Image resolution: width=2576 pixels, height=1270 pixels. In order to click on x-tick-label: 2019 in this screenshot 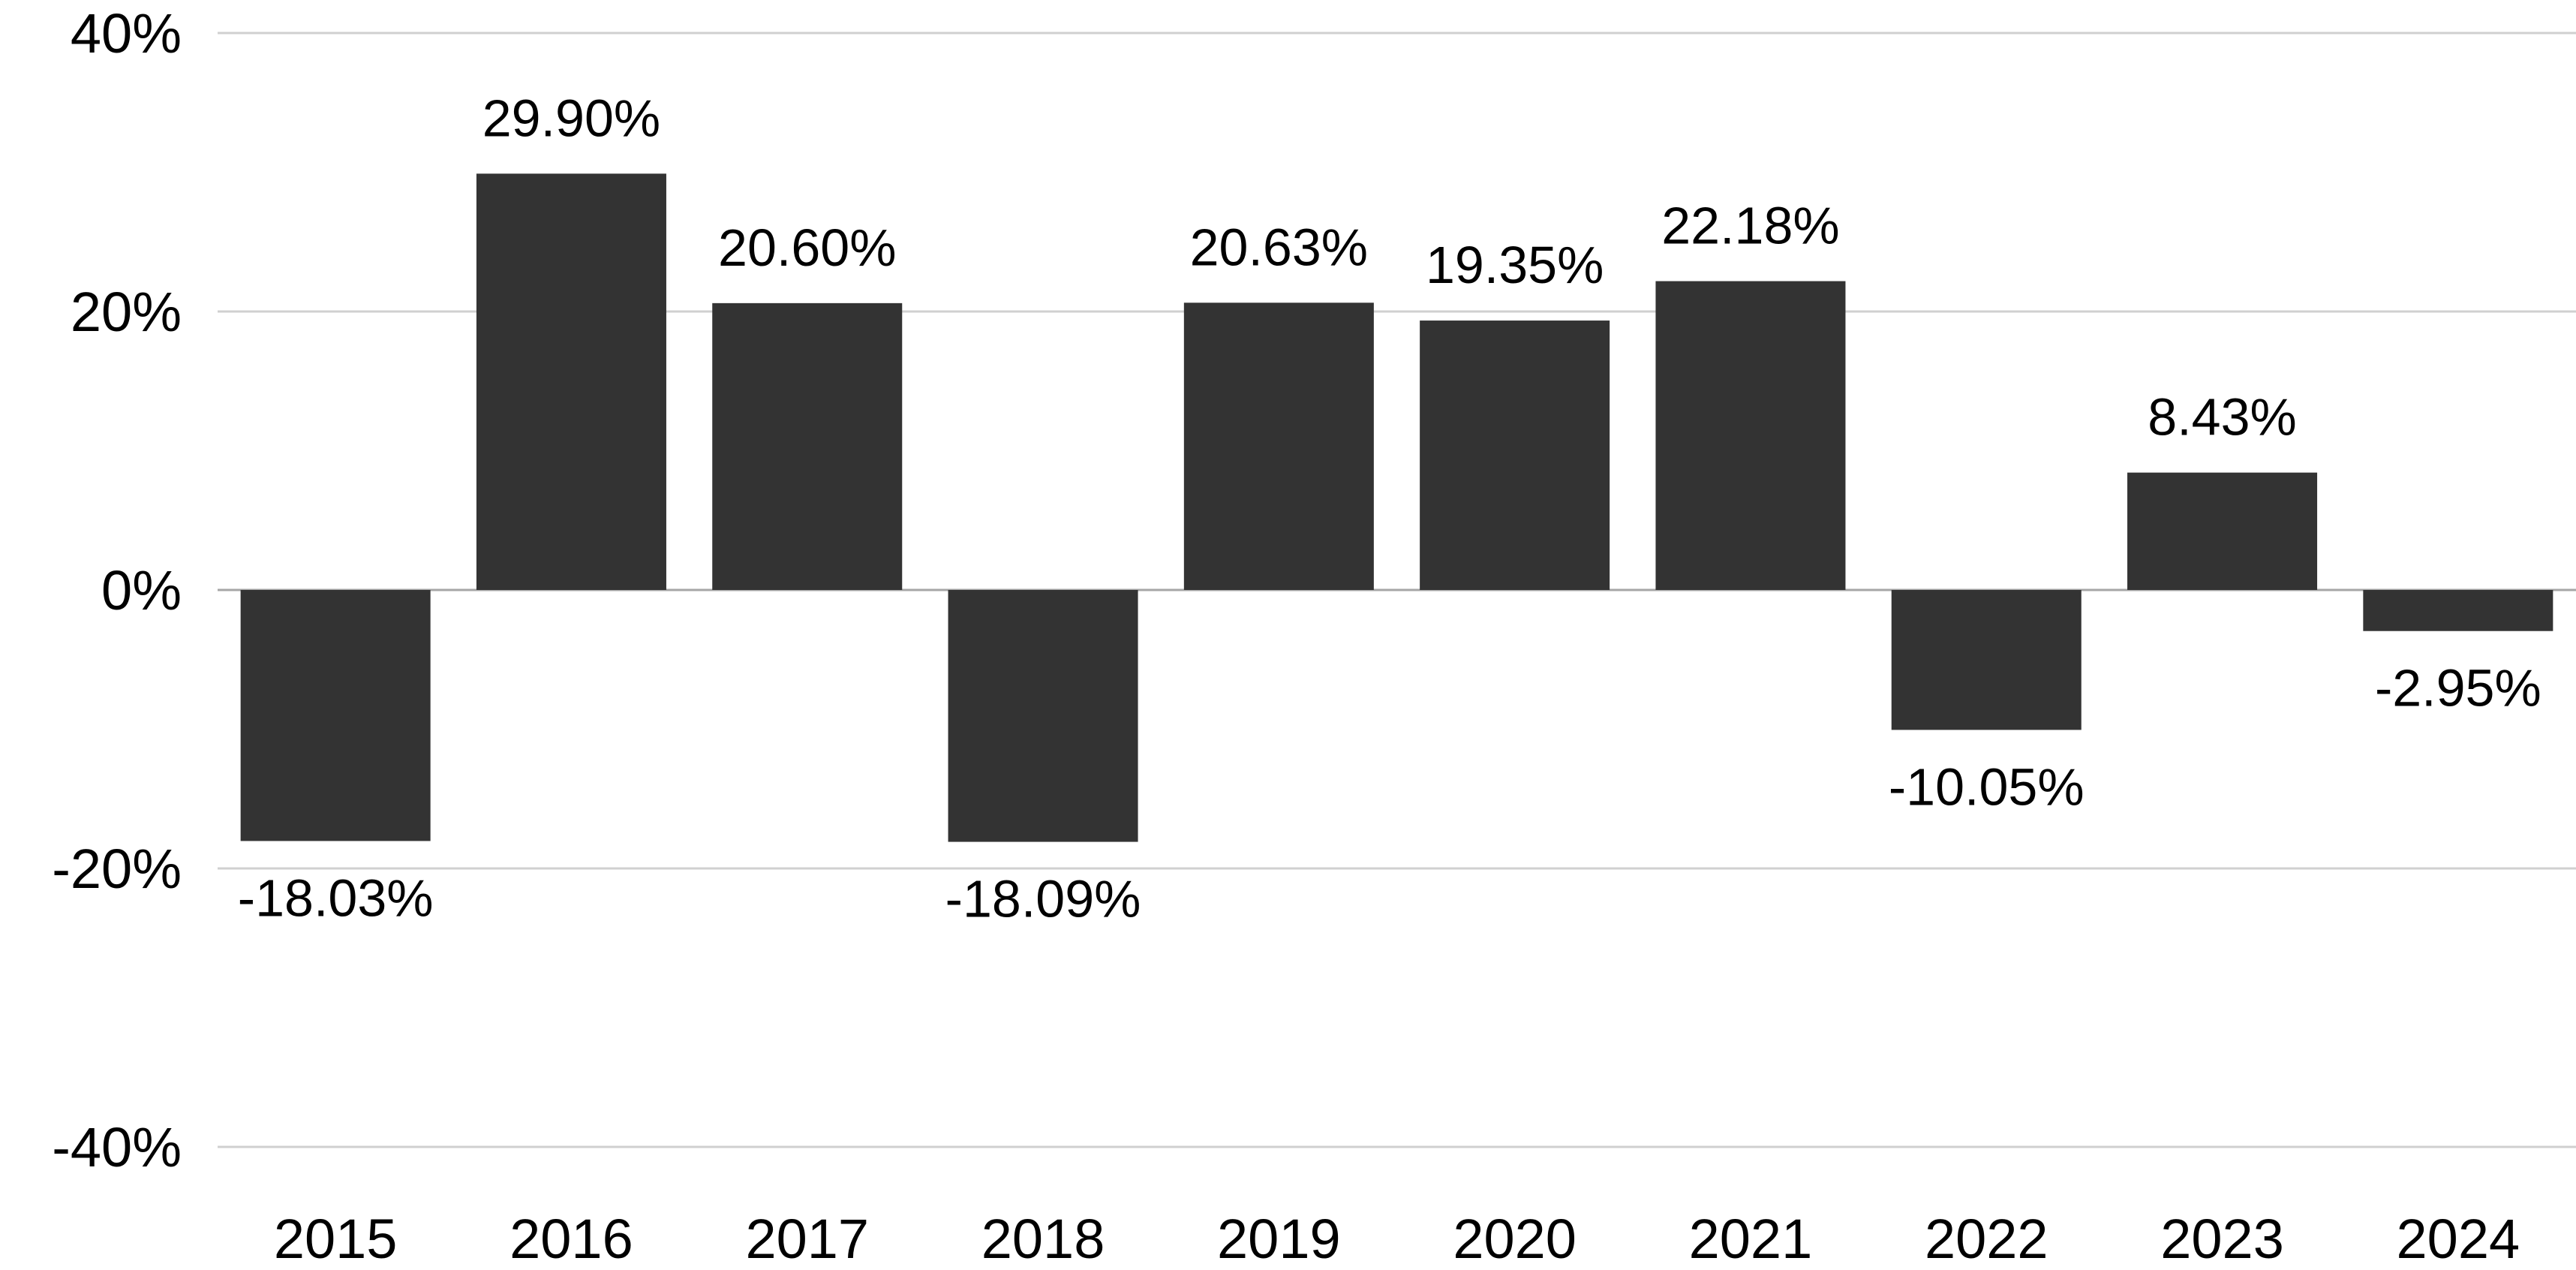, I will do `click(1279, 1239)`.